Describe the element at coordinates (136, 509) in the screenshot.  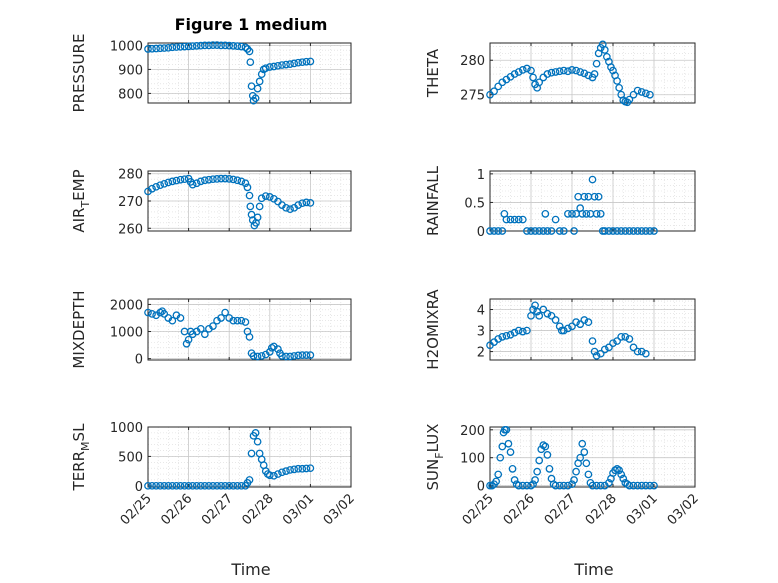
I see `x-tick-label: 02/25` at that location.